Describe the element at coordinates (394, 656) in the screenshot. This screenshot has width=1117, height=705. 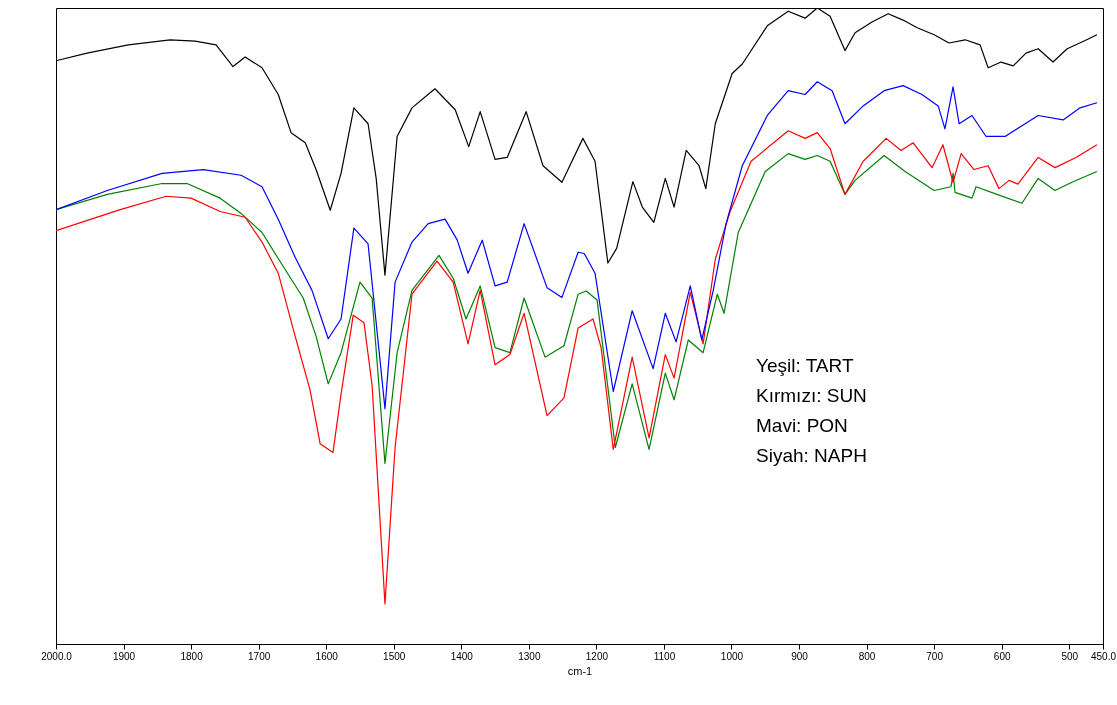
I see `x-tick-label: 1500` at that location.